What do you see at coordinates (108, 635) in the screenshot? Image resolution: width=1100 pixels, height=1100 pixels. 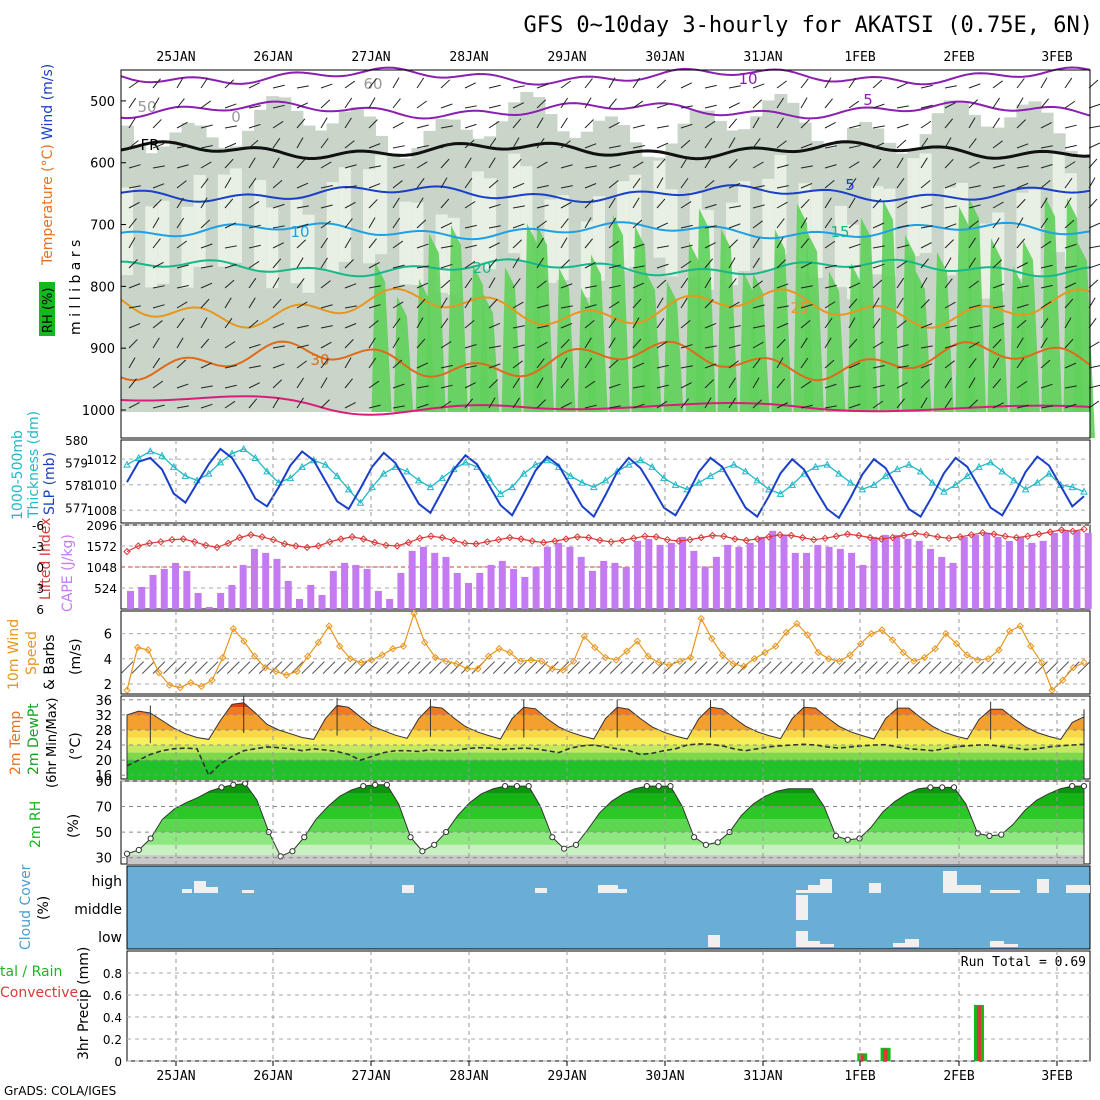 I see `wind-ytick: 6` at bounding box center [108, 635].